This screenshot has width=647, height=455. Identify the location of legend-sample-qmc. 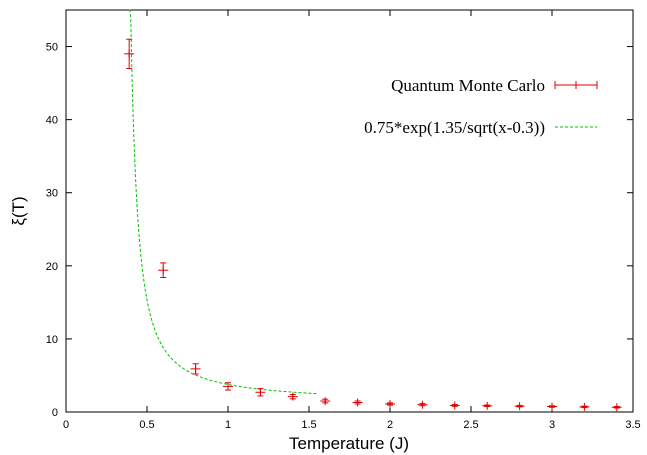
(576, 85).